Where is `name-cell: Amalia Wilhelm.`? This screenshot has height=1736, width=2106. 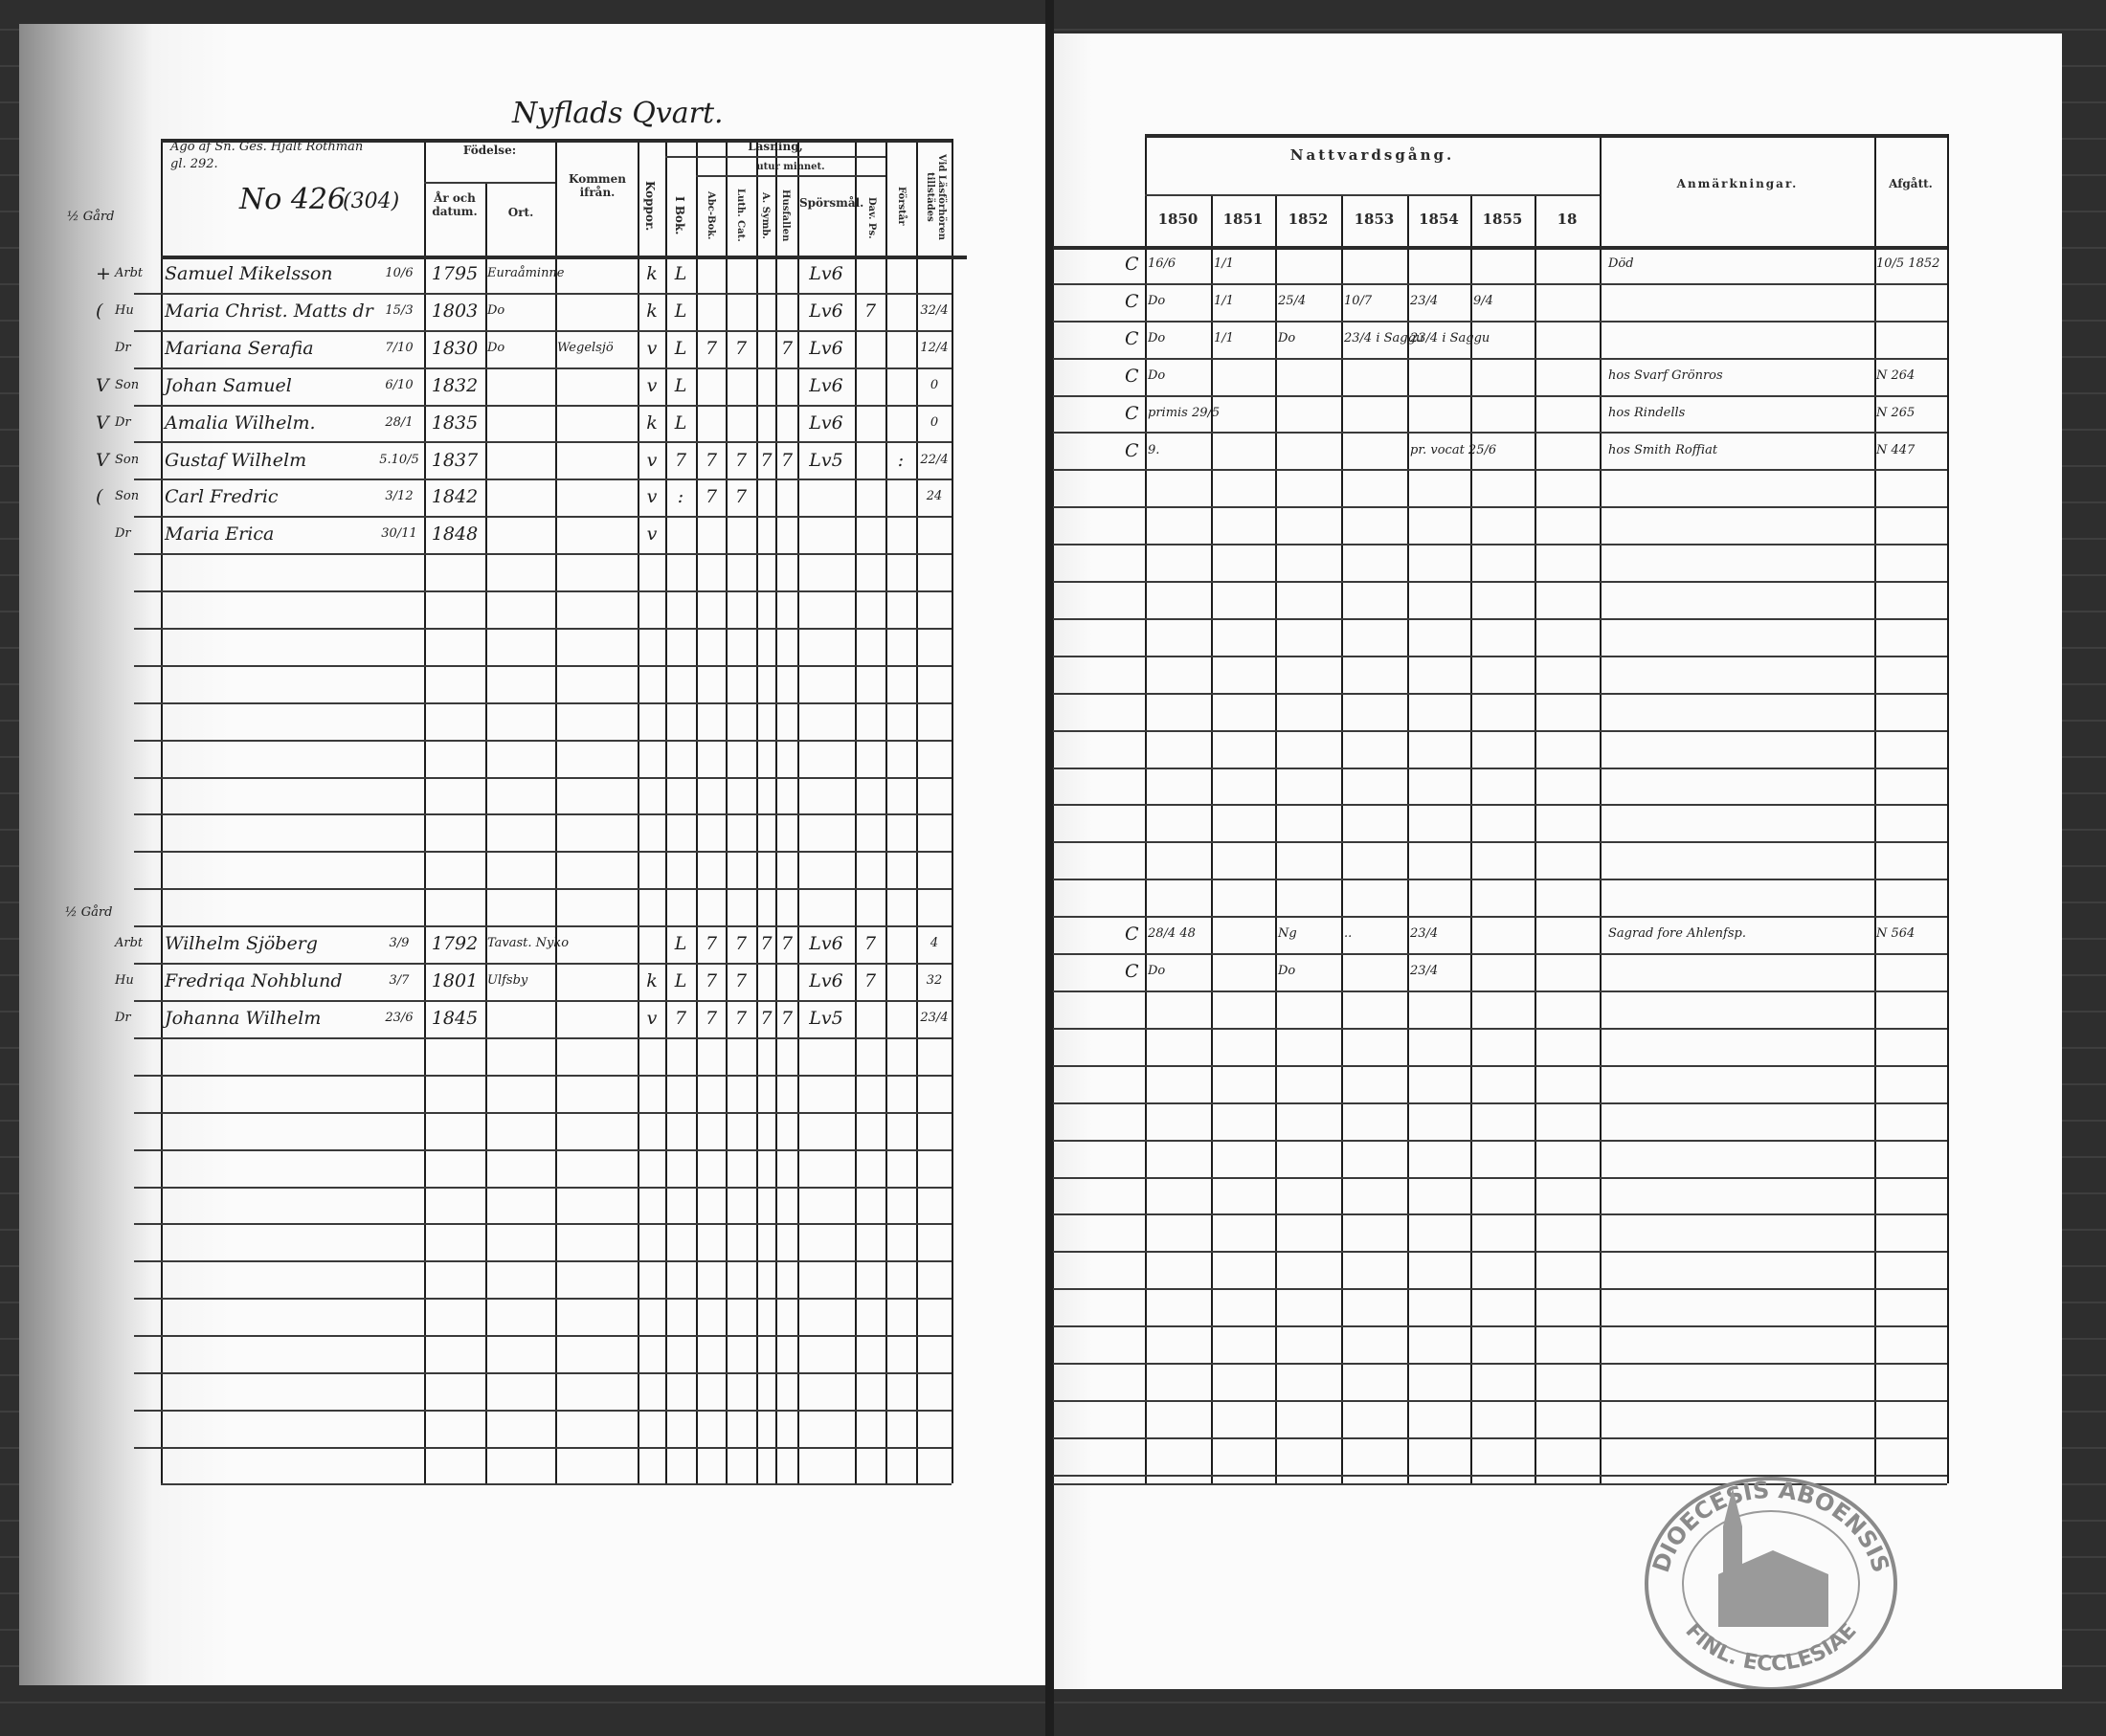
name-cell: Amalia Wilhelm. is located at coordinates (240, 423).